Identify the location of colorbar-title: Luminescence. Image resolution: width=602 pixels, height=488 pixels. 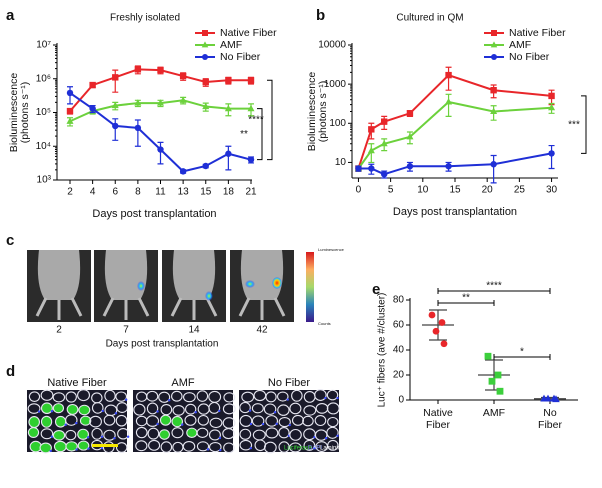
(331, 249).